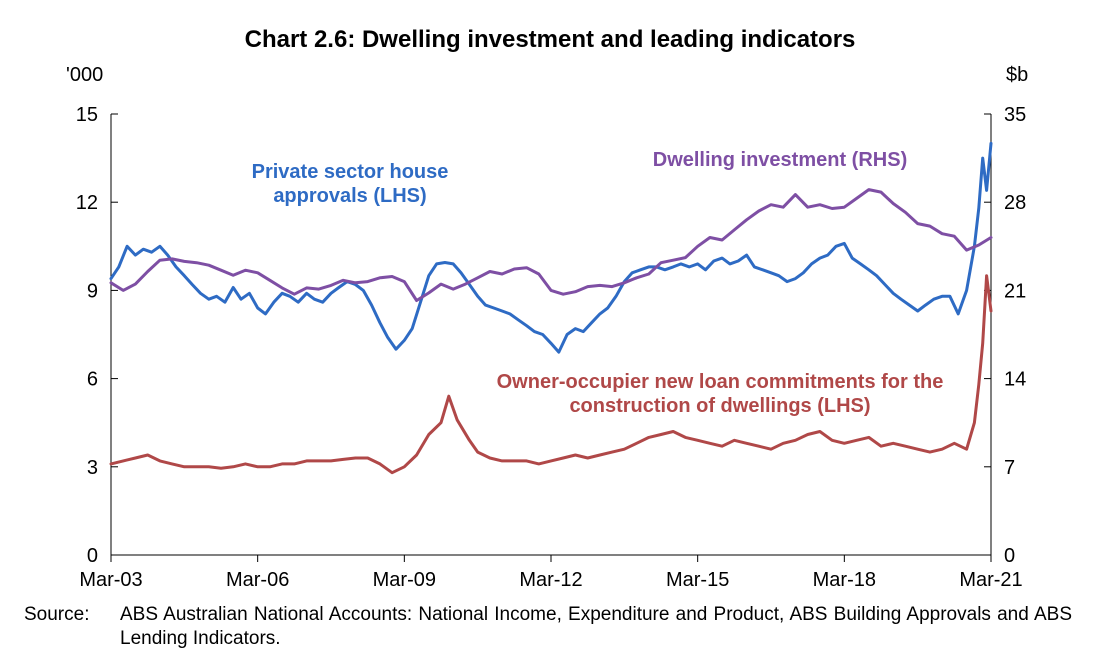 This screenshot has width=1117, height=666. I want to click on left-axis-tick-label: 9, so click(92, 291).